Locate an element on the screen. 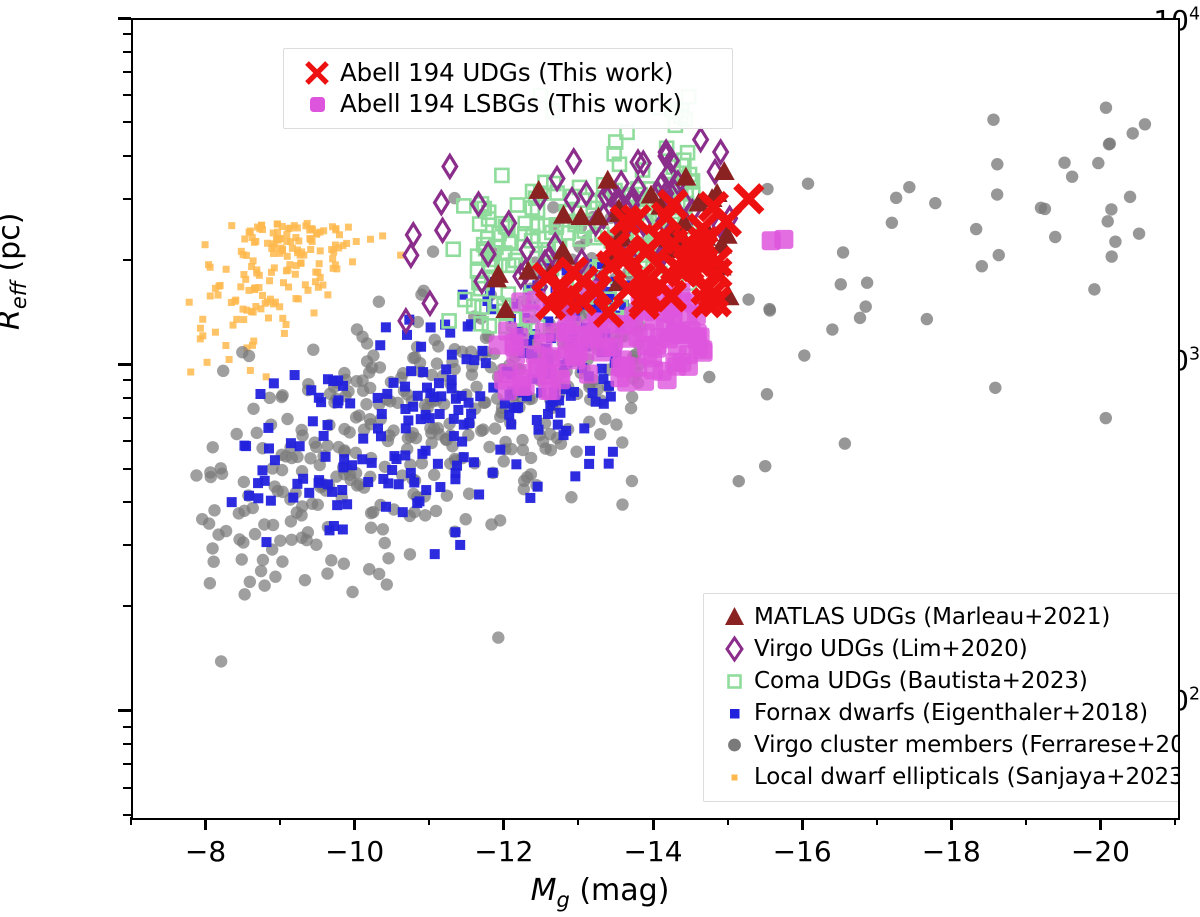 The height and width of the screenshot is (917, 1200). legend-literature-item: MATLAS UDGs (Marleau+2021) is located at coordinates (946, 617).